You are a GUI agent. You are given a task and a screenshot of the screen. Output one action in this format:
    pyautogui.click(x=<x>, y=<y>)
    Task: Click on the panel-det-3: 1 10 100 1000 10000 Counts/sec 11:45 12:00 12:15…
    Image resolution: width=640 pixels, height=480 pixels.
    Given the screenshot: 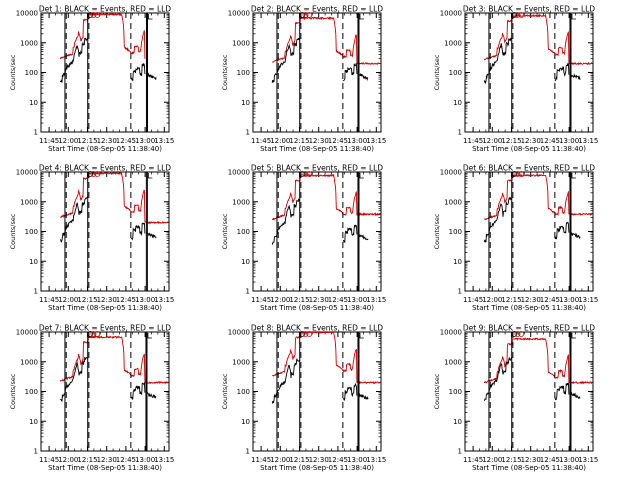 What is the action you would take?
    pyautogui.click(x=515, y=79)
    